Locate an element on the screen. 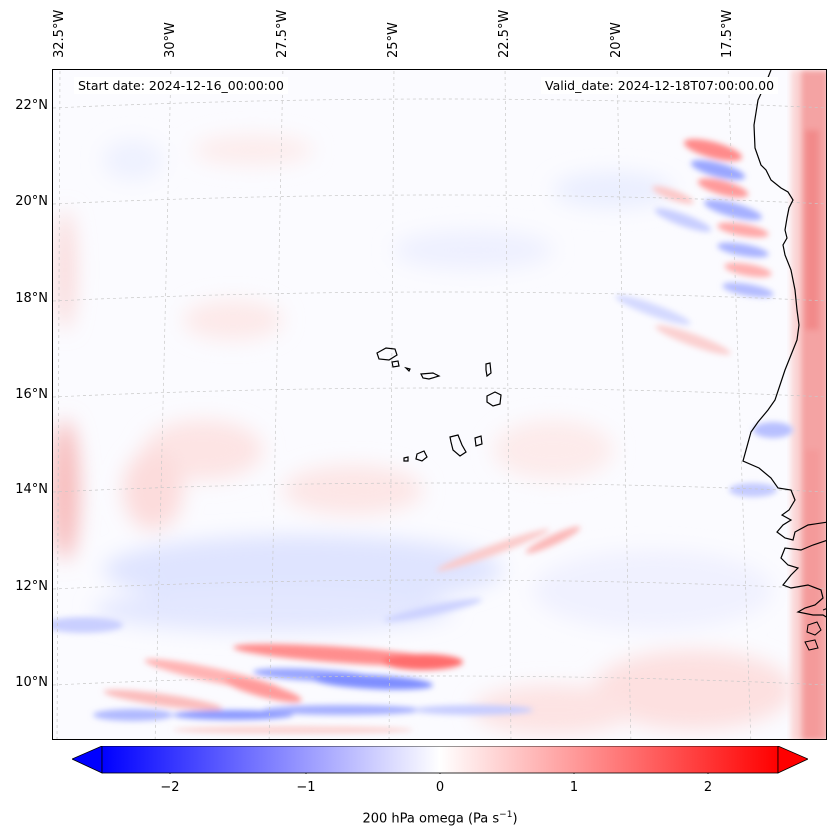 The image size is (837, 839). colorbar-label-exponent: −1 is located at coordinates (506, 815).